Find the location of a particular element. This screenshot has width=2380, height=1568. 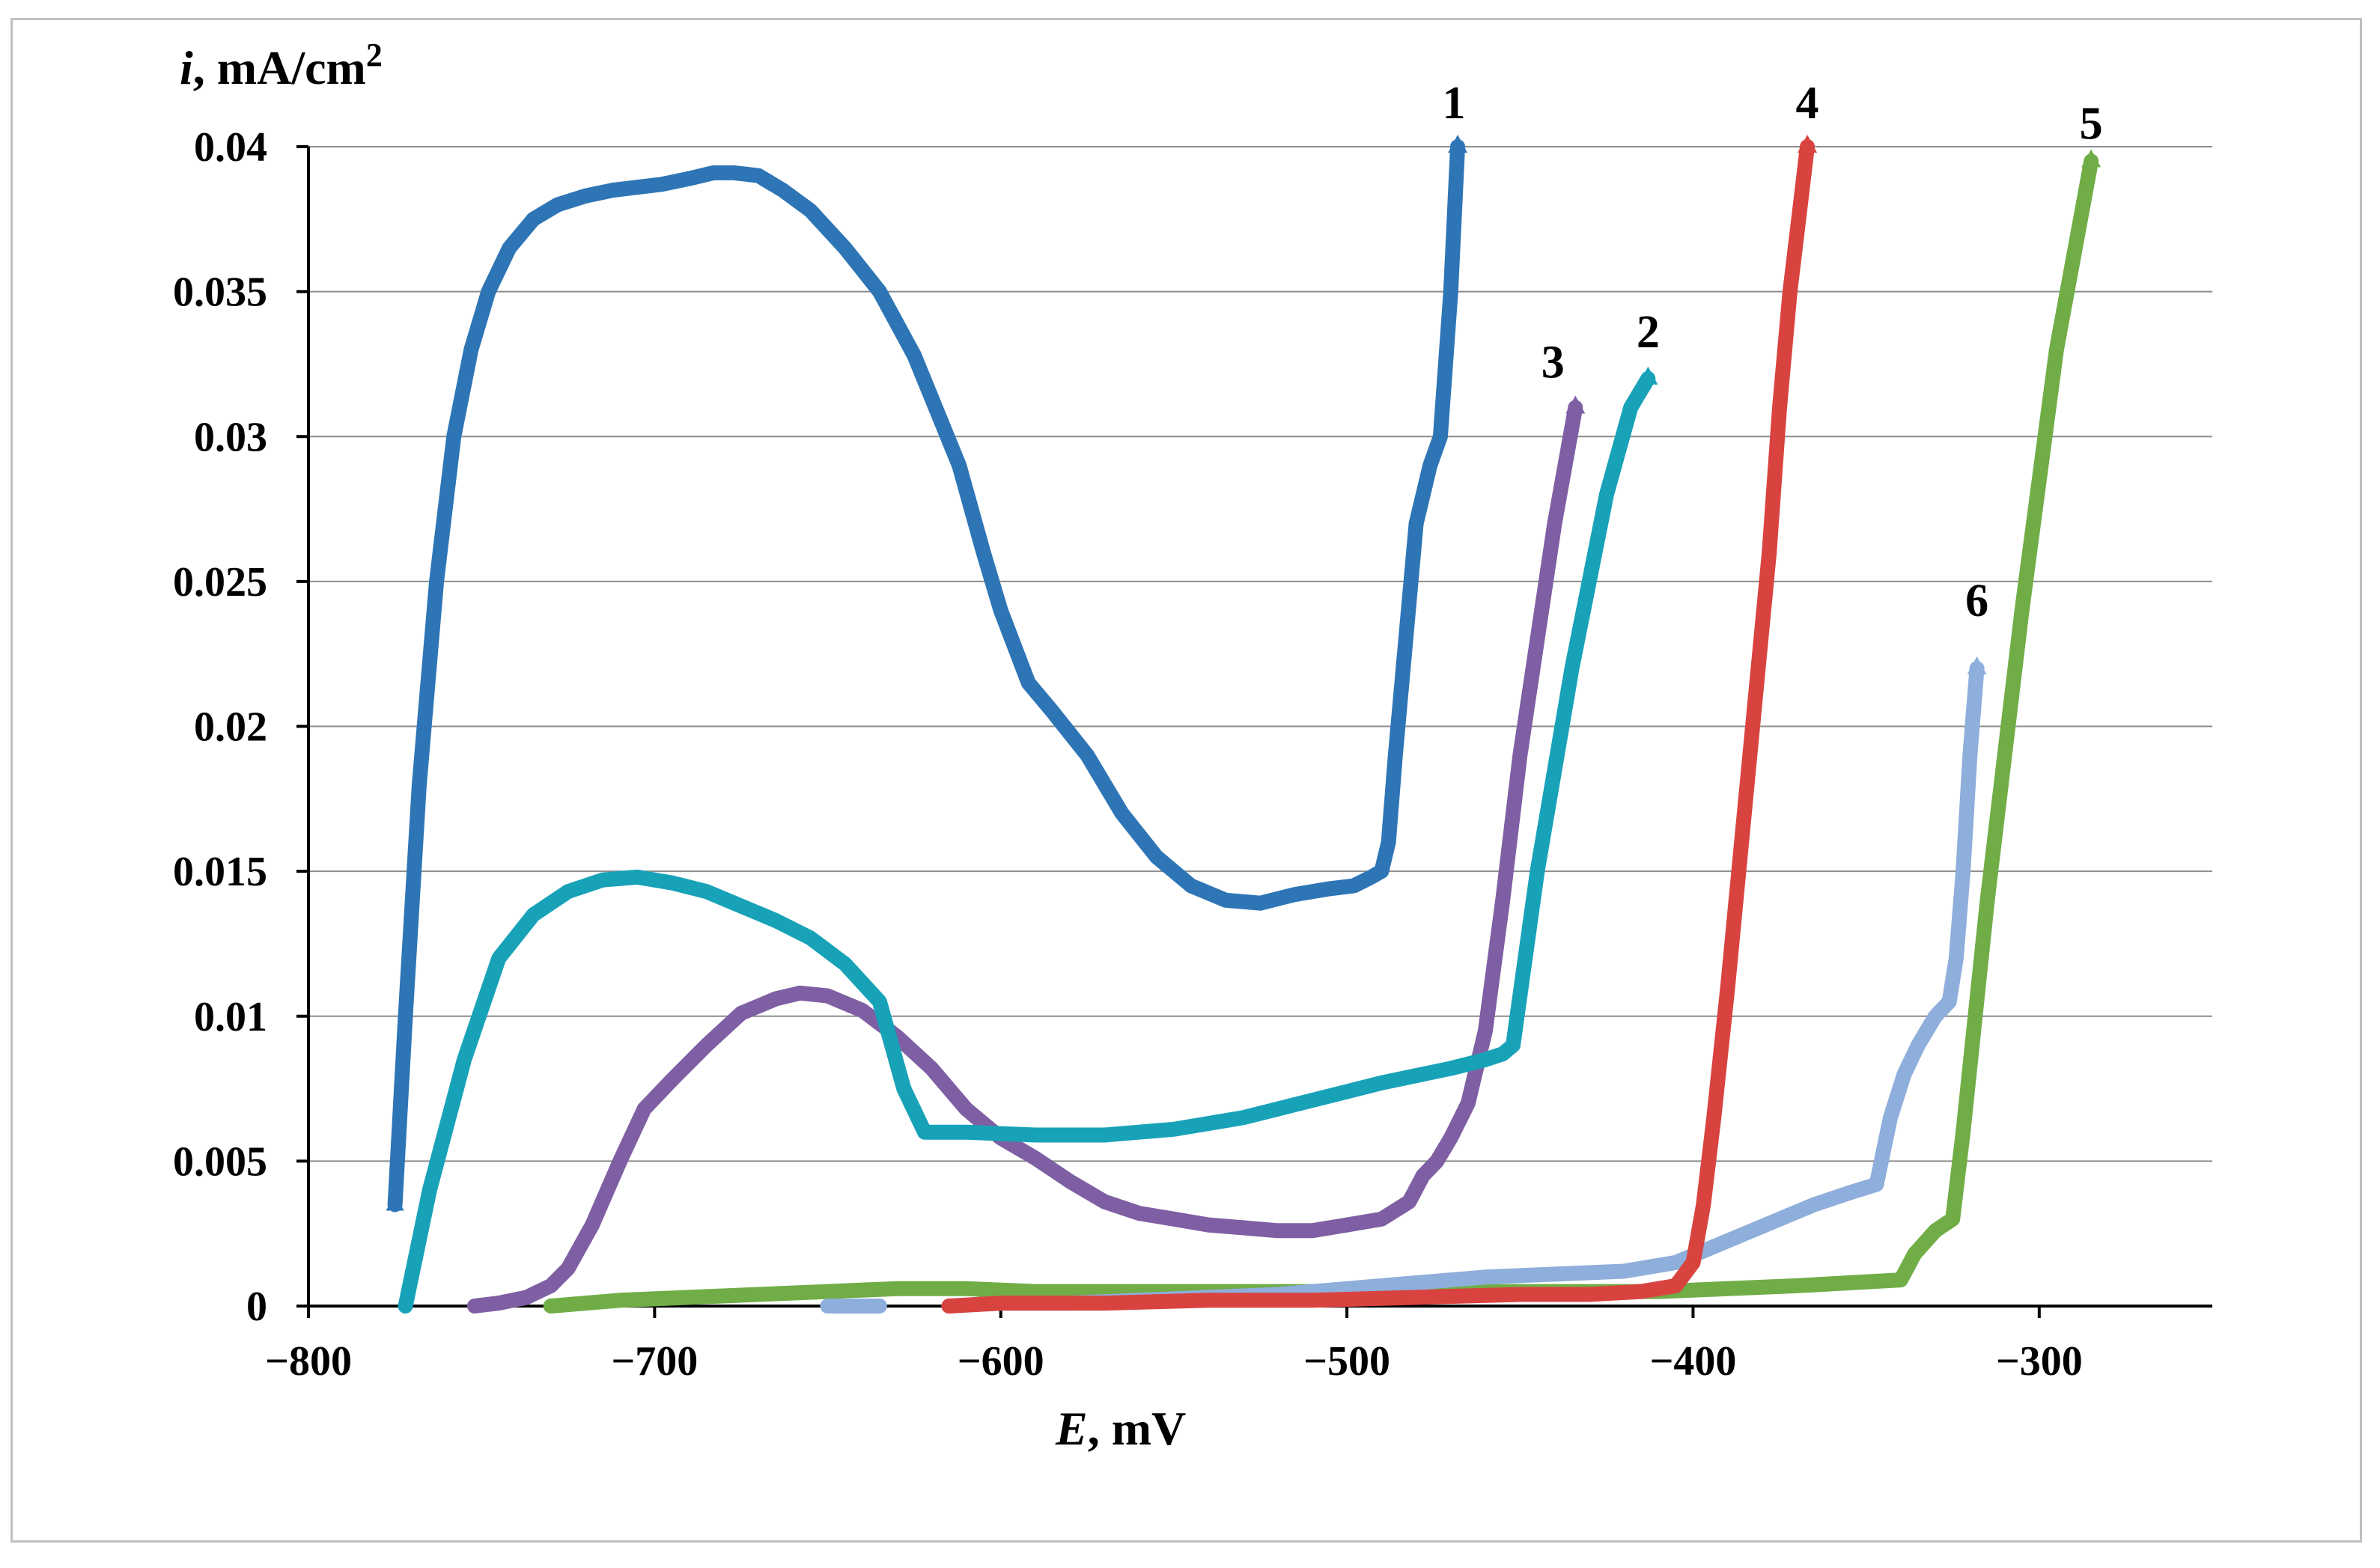

x-tick-label: −600 is located at coordinates (1001, 1361).